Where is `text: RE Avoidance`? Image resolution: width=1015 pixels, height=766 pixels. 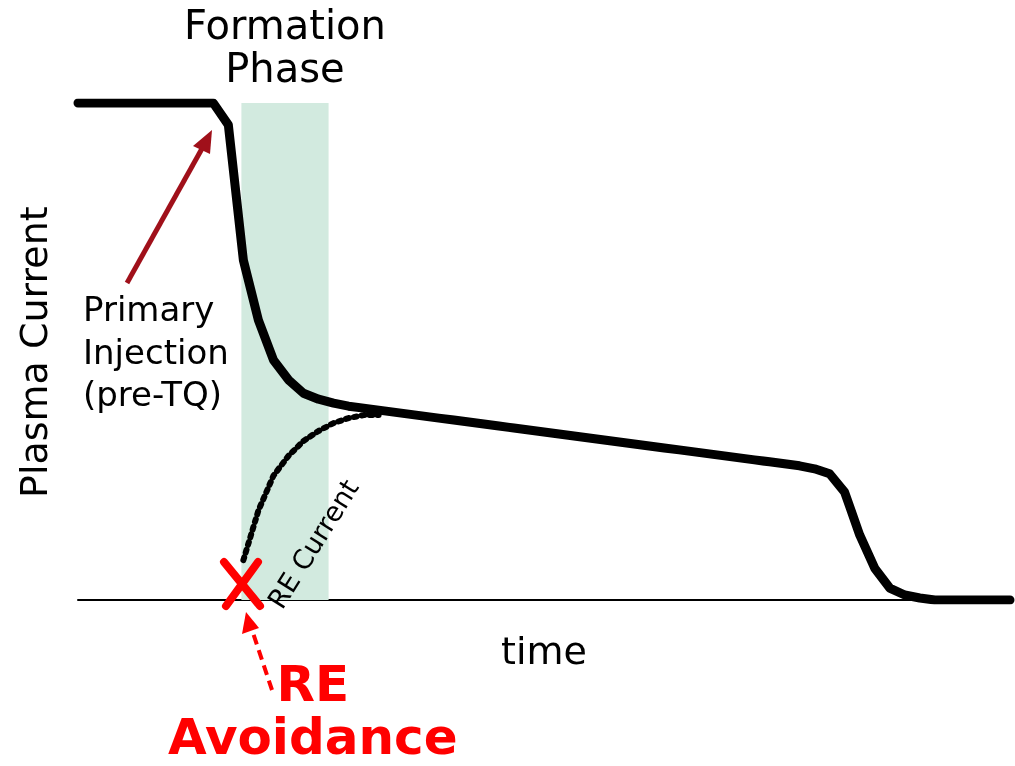
text: RE Avoidance is located at coordinates (313, 710).